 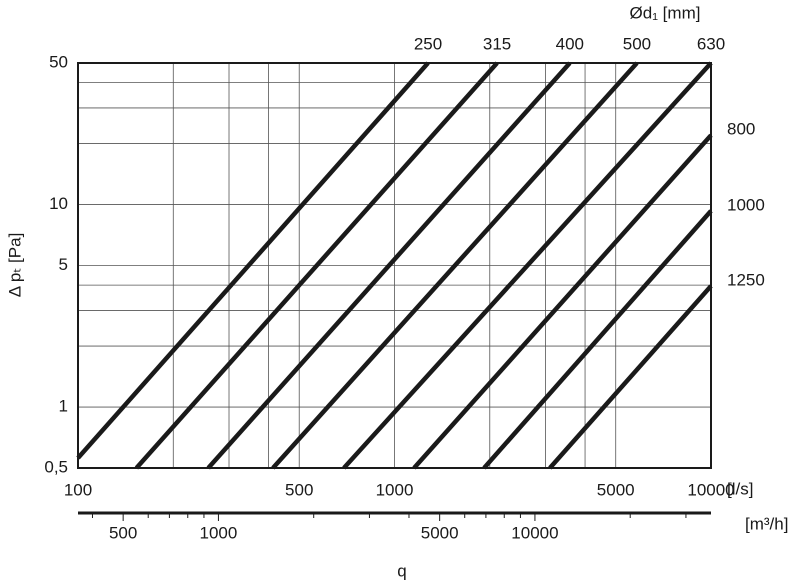 What do you see at coordinates (766, 523) in the screenshot?
I see `x2-axis-label: [m³/h]` at bounding box center [766, 523].